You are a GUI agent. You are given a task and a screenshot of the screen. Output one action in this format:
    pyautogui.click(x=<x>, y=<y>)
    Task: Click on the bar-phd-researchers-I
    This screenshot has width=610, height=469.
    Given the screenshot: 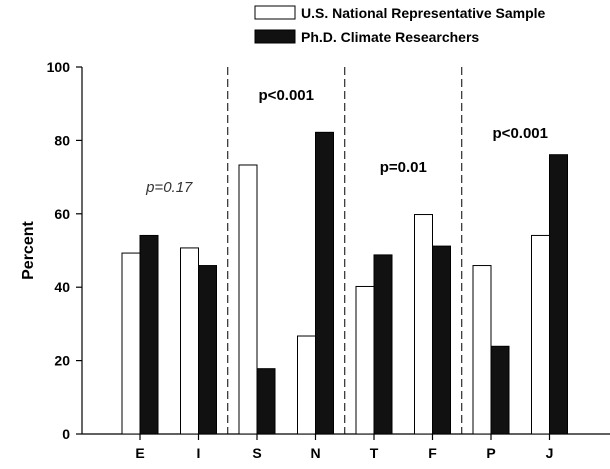 What is the action you would take?
    pyautogui.click(x=207, y=350)
    